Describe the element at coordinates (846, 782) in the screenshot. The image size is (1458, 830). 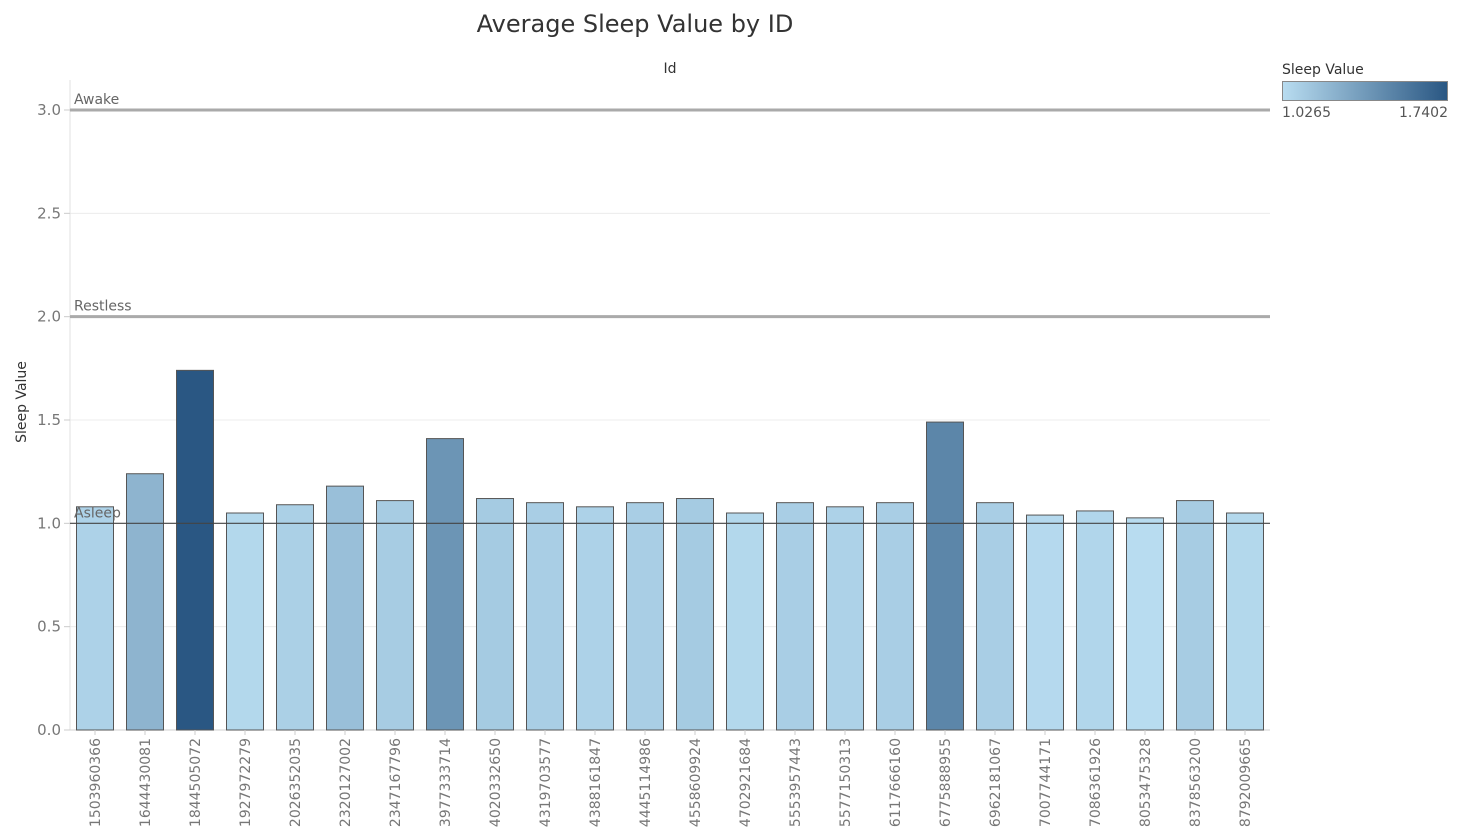
I see `x-tick-label: 5577150313` at that location.